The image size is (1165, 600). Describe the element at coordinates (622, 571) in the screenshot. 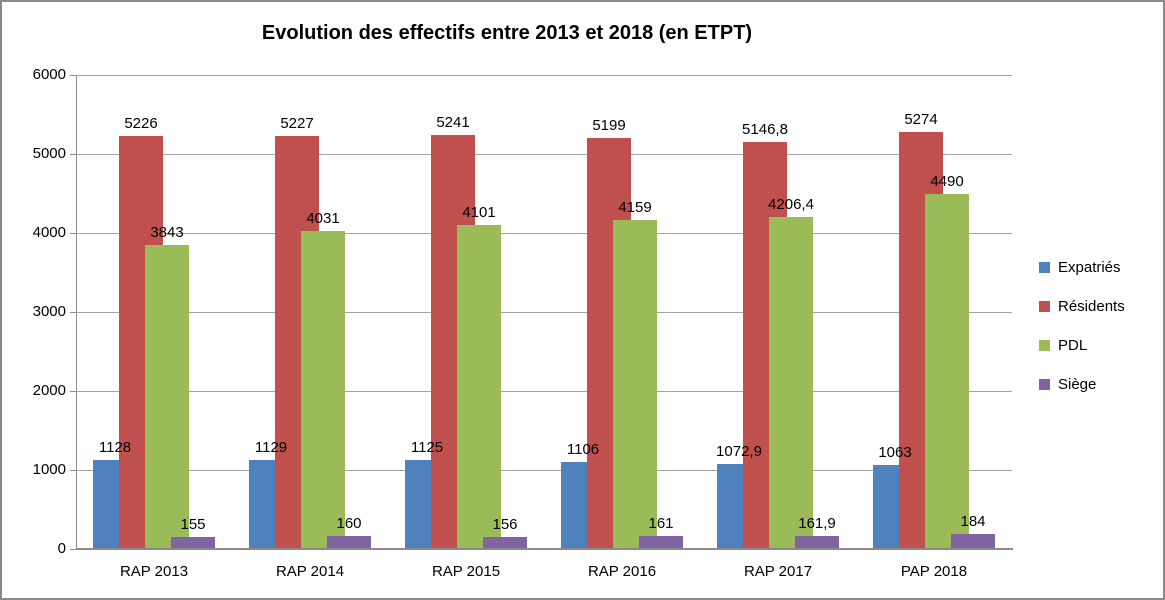

I see `x-axis-label-rap-2016: RAP 2016` at that location.